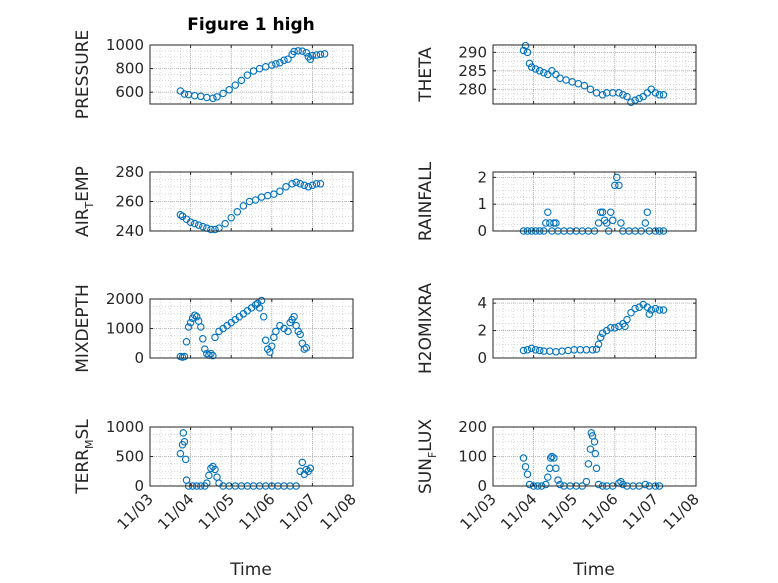  I want to click on y-tick-label: 285, so click(472, 71).